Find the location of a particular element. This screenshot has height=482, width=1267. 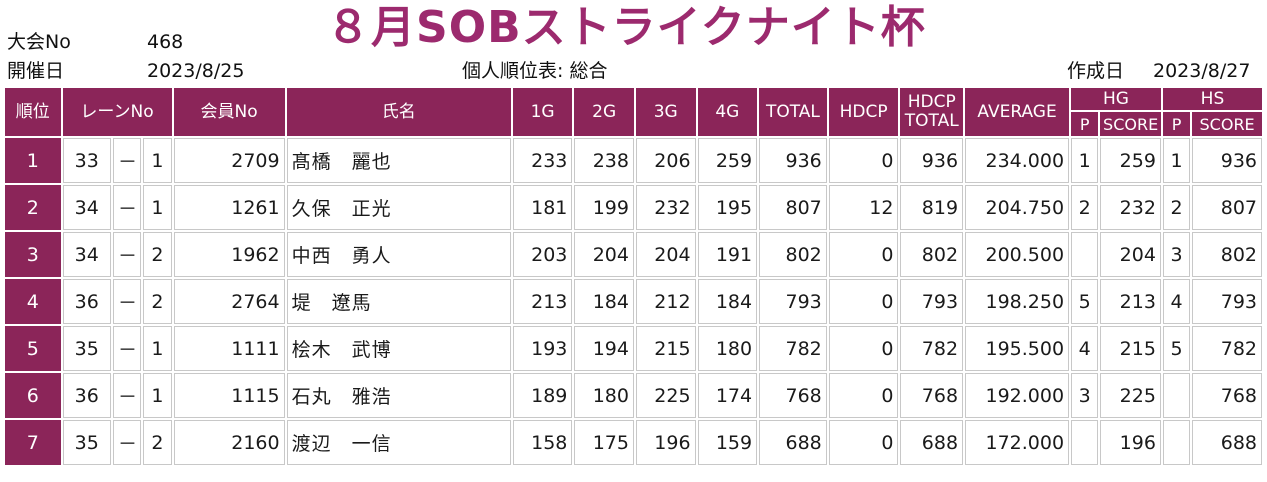

game-2-cell: 204 is located at coordinates (604, 254).